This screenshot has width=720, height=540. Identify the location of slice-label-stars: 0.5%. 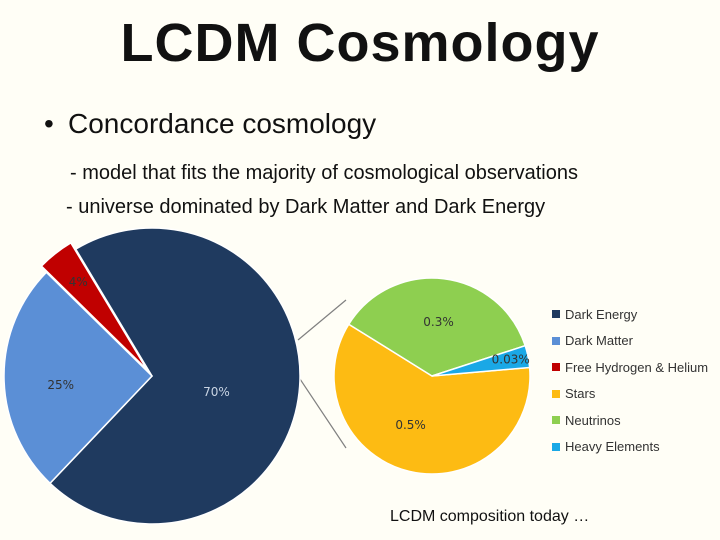
(410, 425).